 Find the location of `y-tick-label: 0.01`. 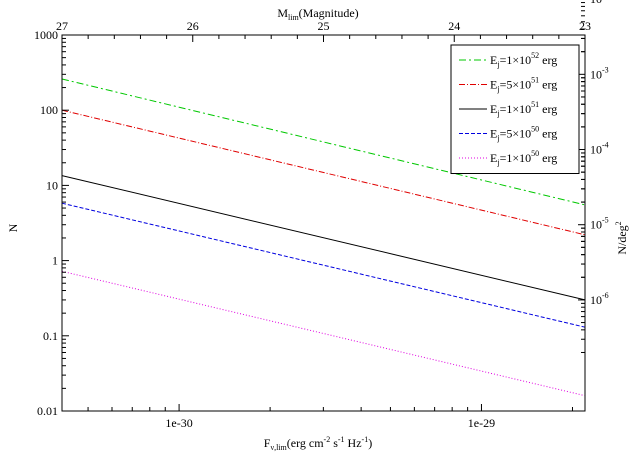

y-tick-label: 0.01 is located at coordinates (47, 411).